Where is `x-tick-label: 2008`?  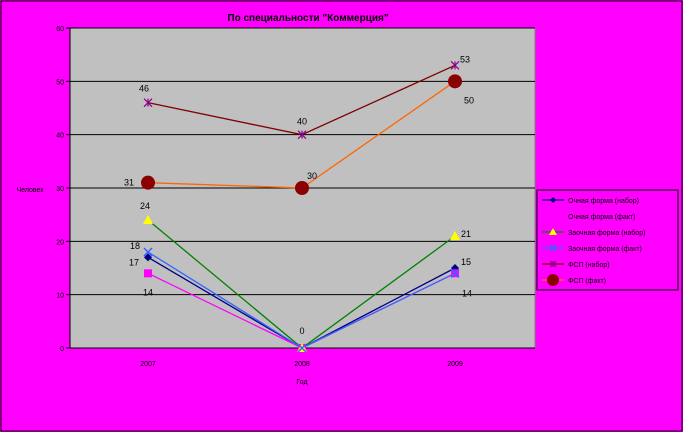 x-tick-label: 2008 is located at coordinates (302, 364).